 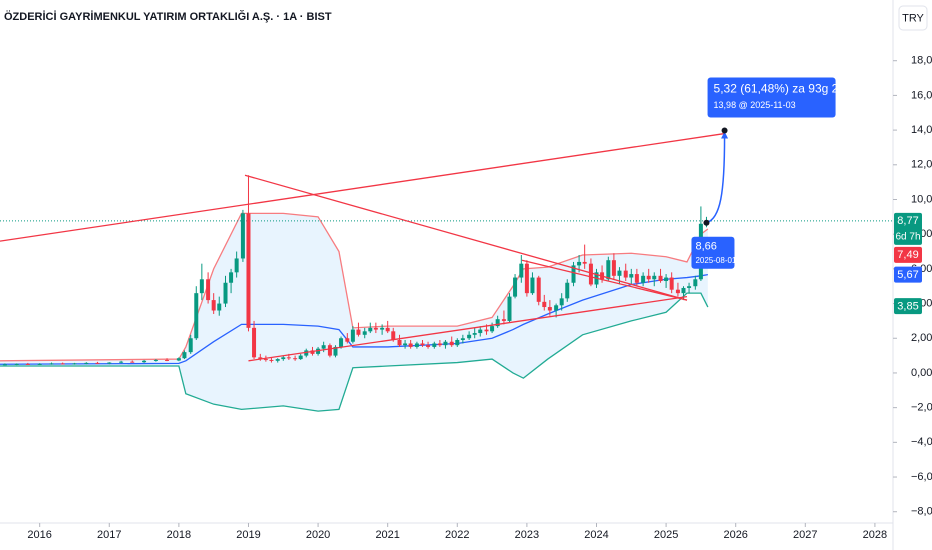 I want to click on price-badge-label: 8,77, so click(x=907, y=221).